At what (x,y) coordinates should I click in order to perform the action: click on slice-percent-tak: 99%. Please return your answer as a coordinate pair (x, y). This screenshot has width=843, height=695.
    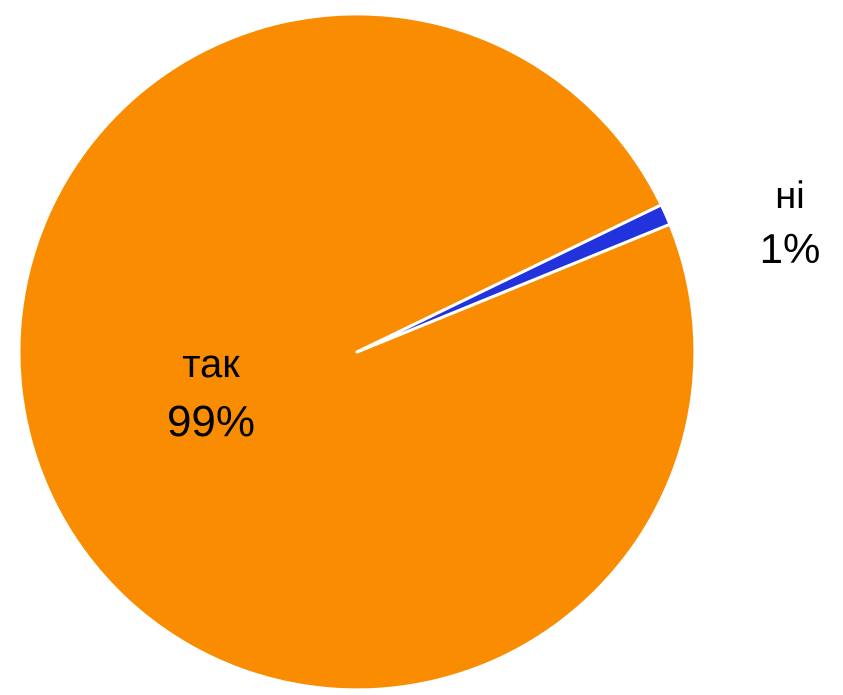
    Looking at the image, I should click on (211, 421).